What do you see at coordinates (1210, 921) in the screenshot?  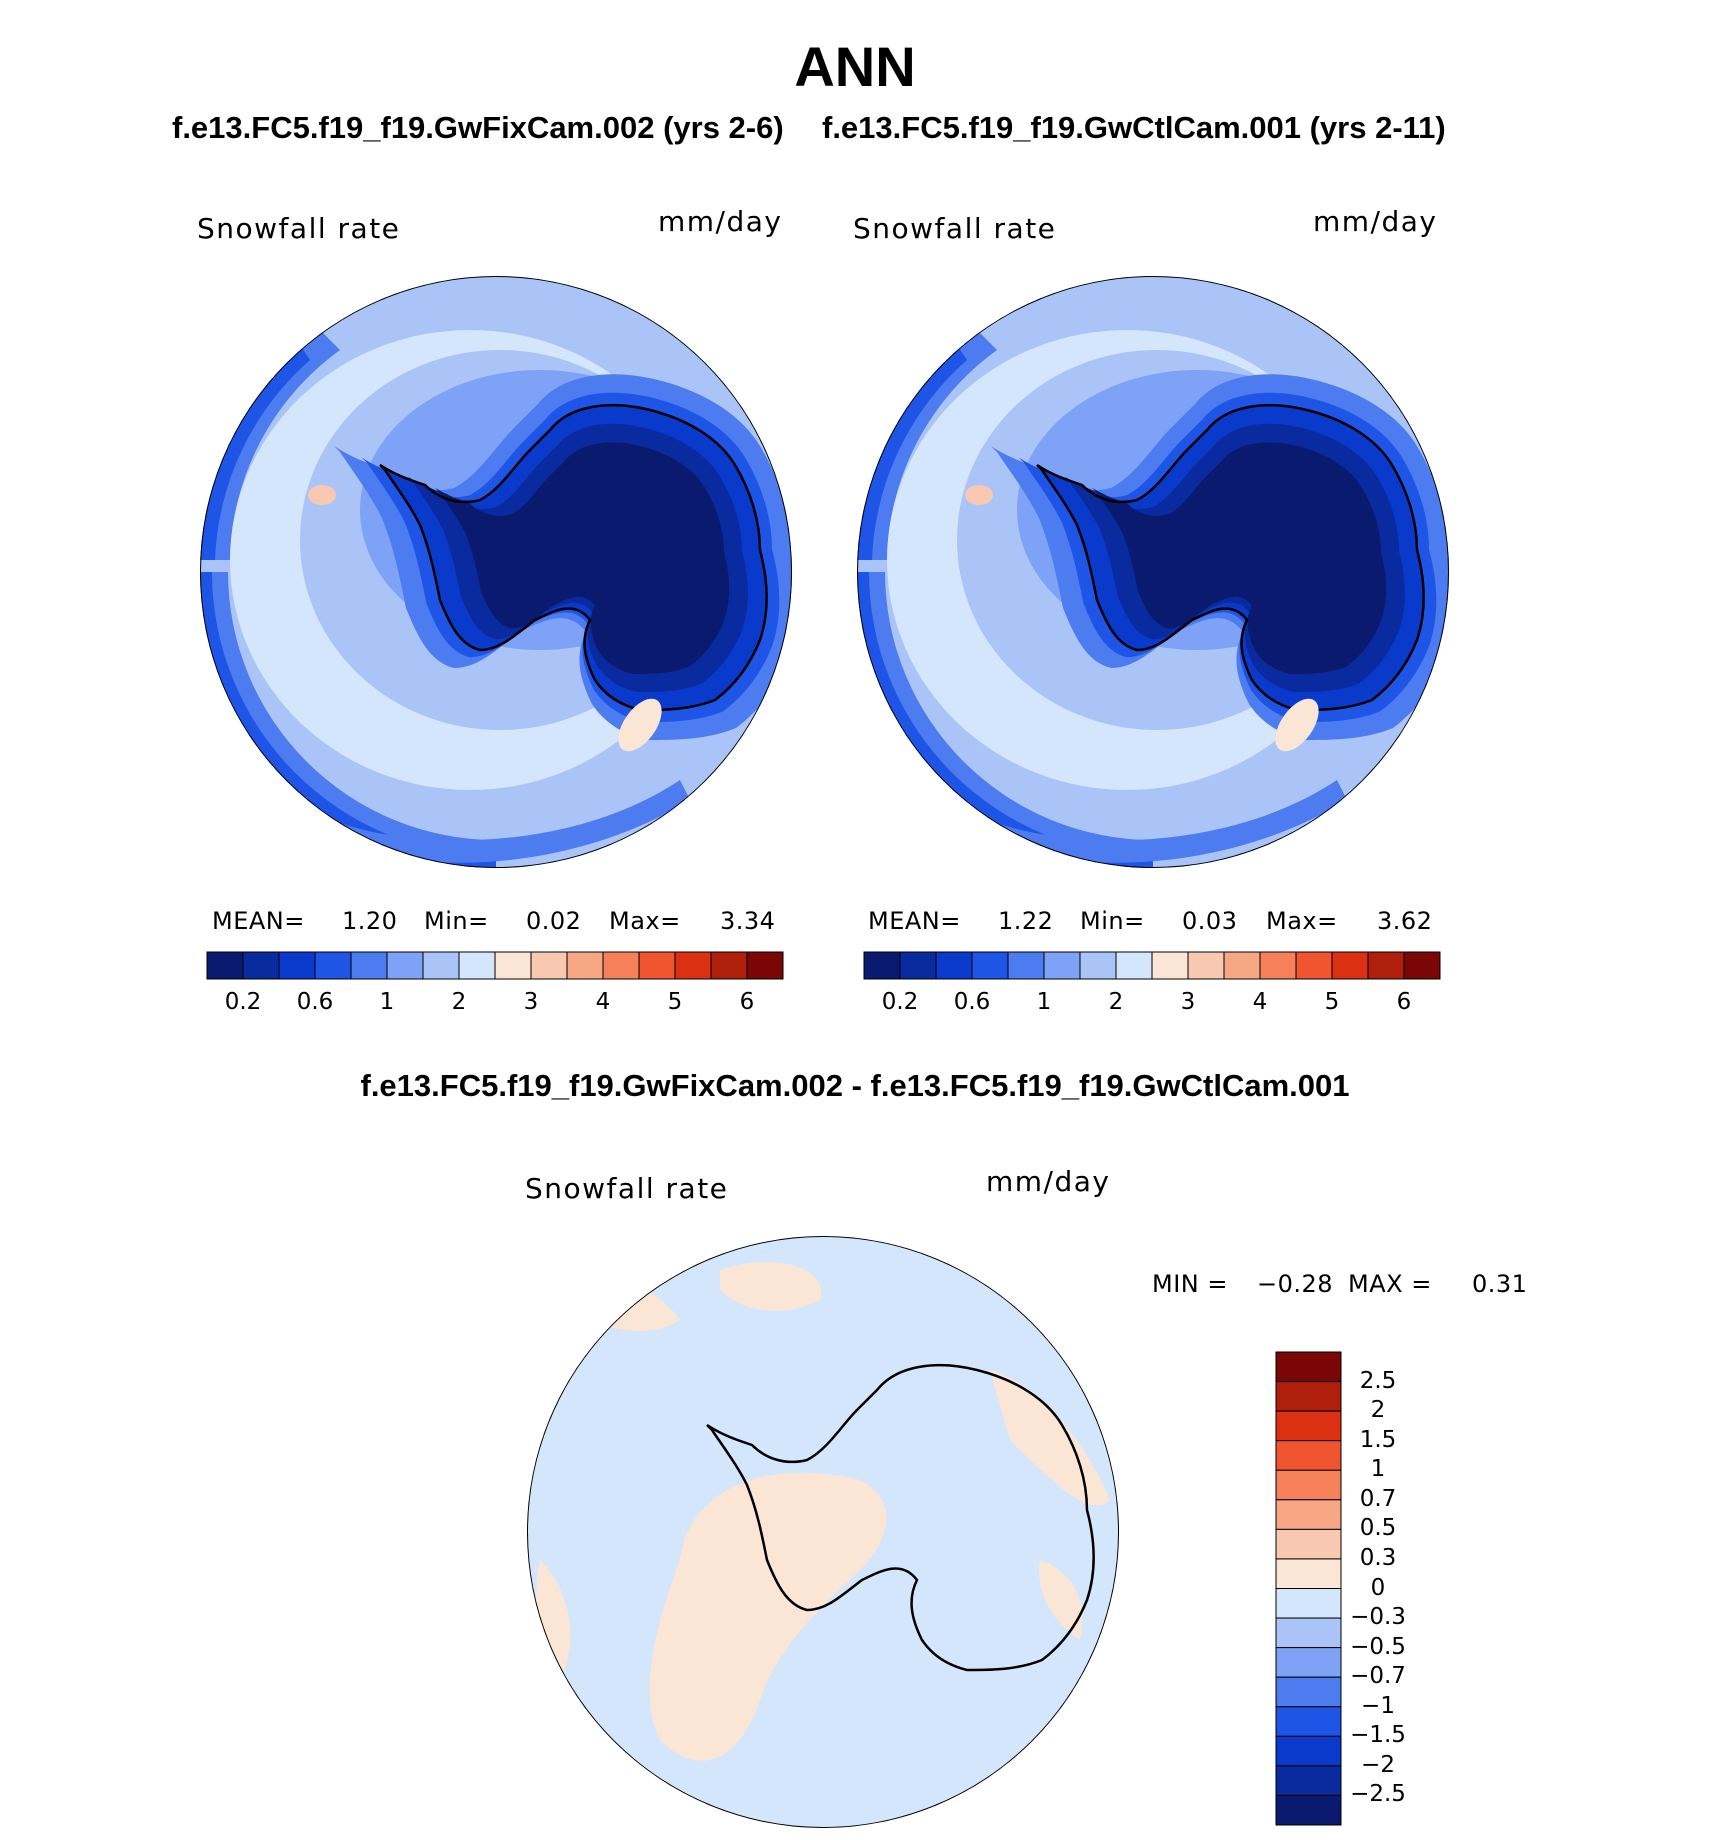 I see `panel2-min-value: 0.03` at bounding box center [1210, 921].